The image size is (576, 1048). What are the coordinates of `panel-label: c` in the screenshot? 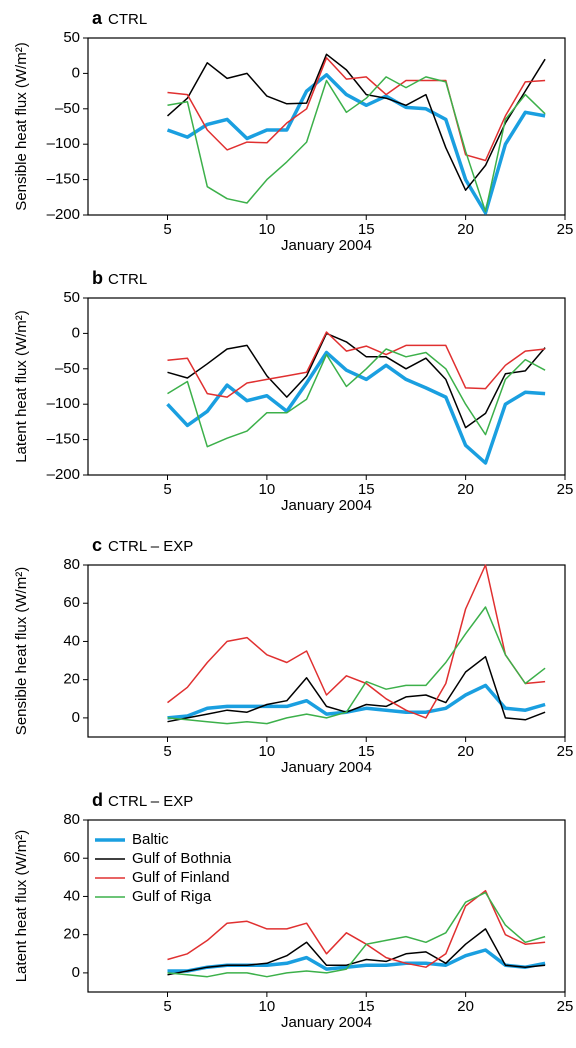 It's located at (97, 545).